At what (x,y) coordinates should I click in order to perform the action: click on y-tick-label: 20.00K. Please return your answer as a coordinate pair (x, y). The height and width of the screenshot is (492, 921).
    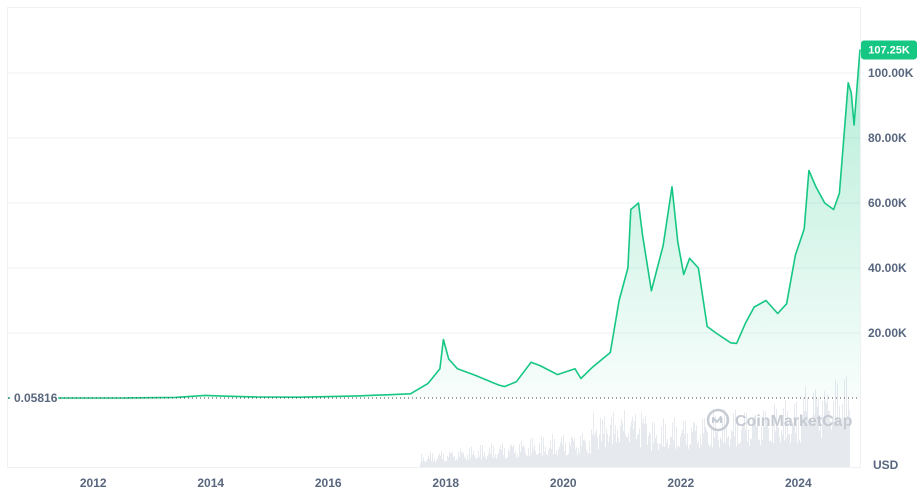
    Looking at the image, I should click on (887, 333).